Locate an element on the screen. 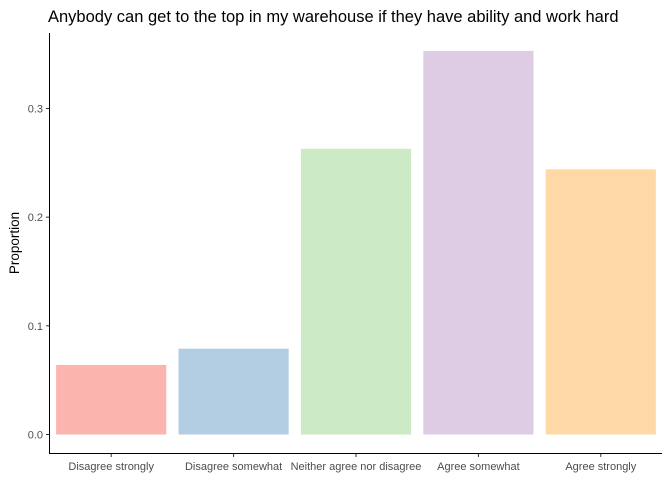 The height and width of the screenshot is (480, 672). x-tick-label: Agree somewhat is located at coordinates (478, 467).